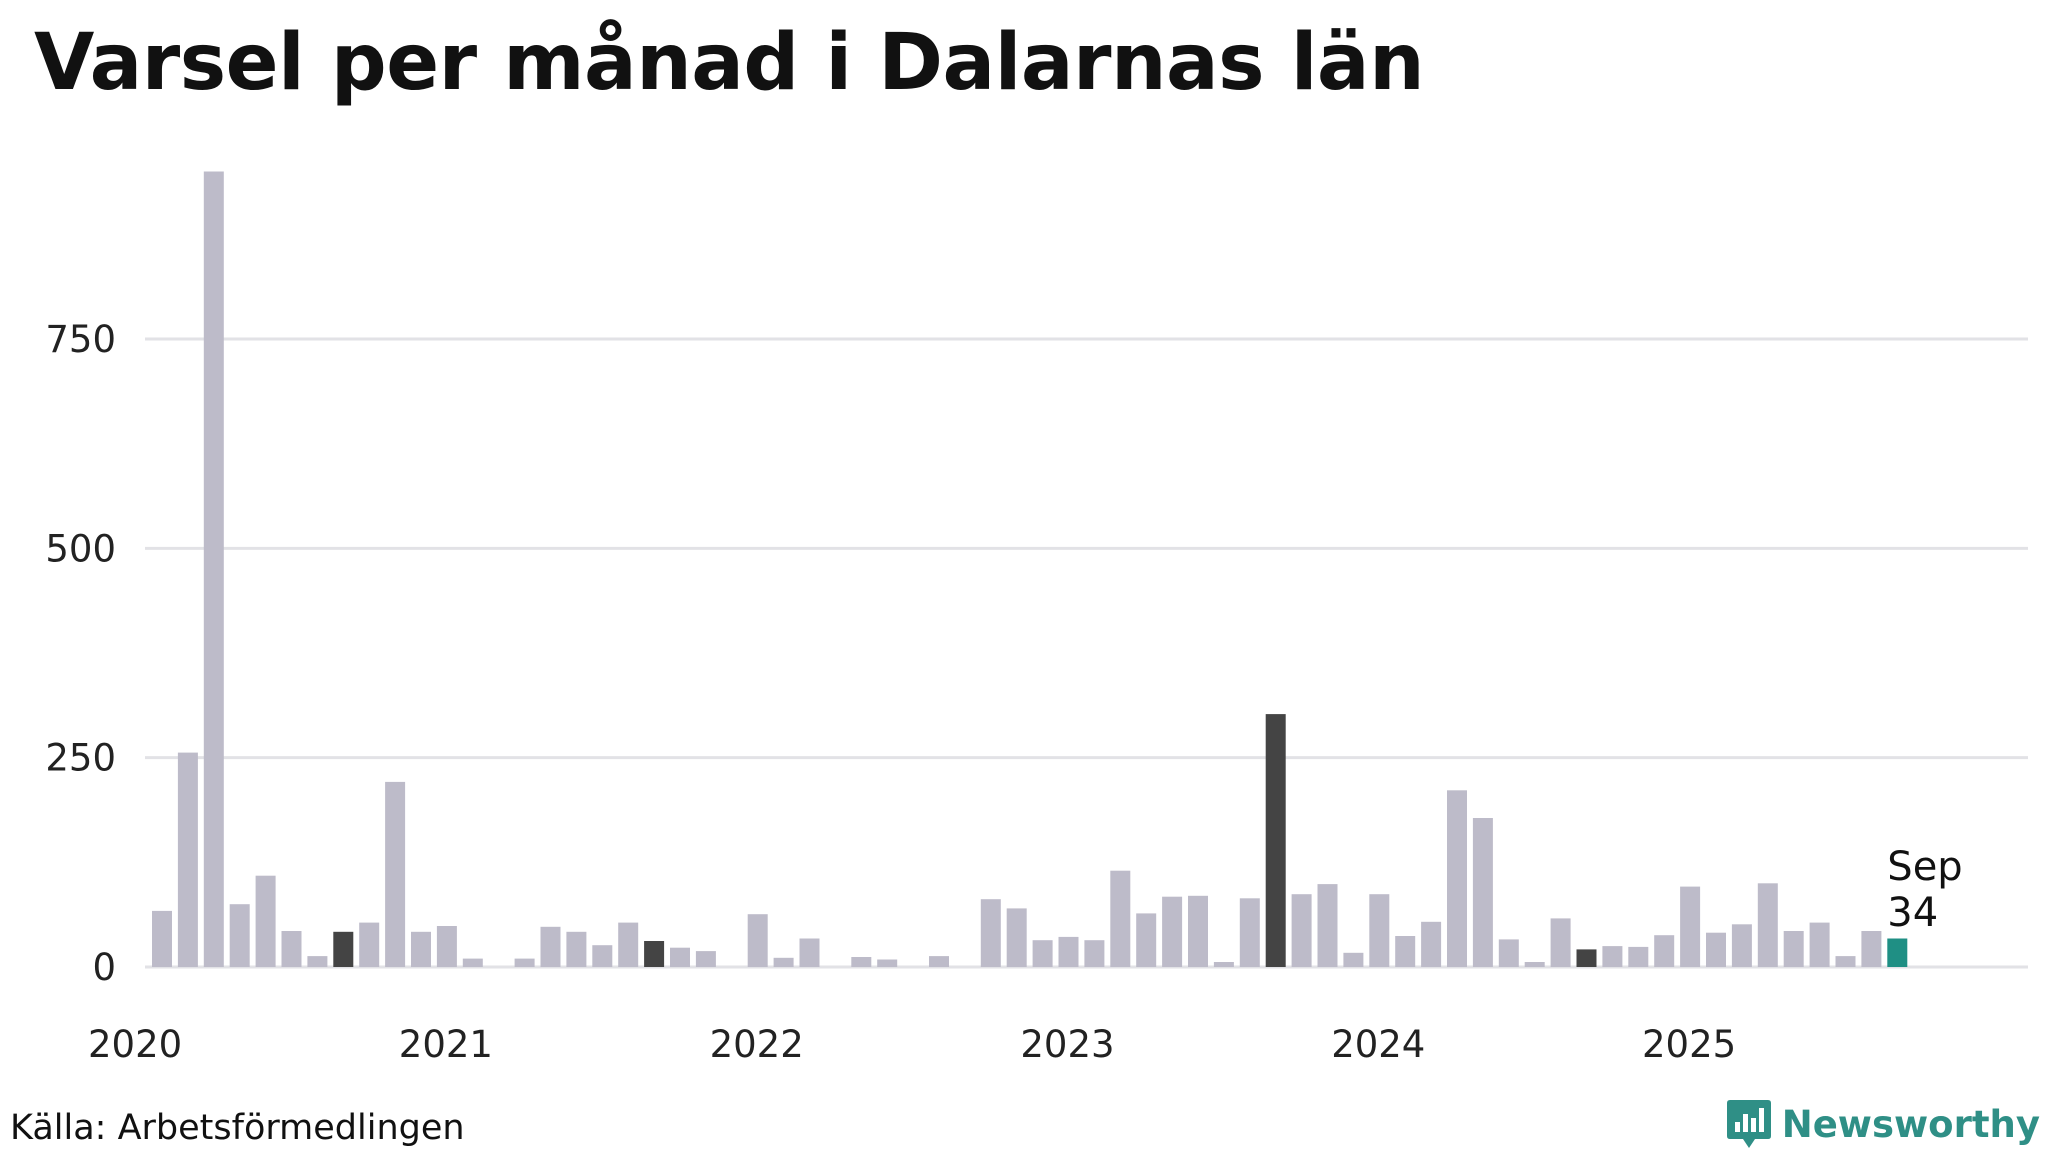  What do you see at coordinates (1912, 913) in the screenshot?
I see `annotation-value: 34` at bounding box center [1912, 913].